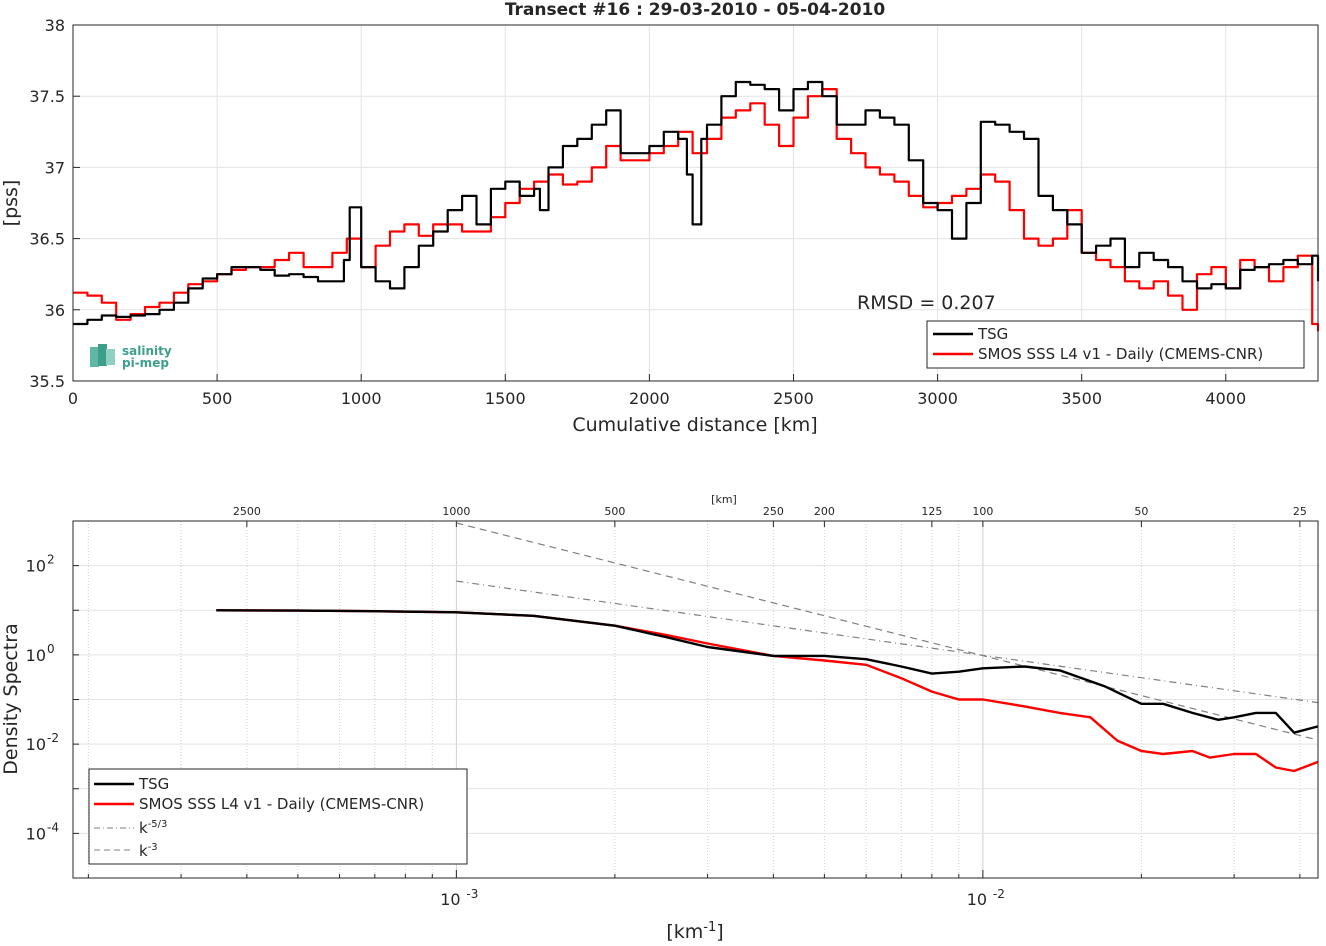 The image size is (1326, 946). What do you see at coordinates (145, 363) in the screenshot?
I see `logo-text-bottom: pi-mep` at bounding box center [145, 363].